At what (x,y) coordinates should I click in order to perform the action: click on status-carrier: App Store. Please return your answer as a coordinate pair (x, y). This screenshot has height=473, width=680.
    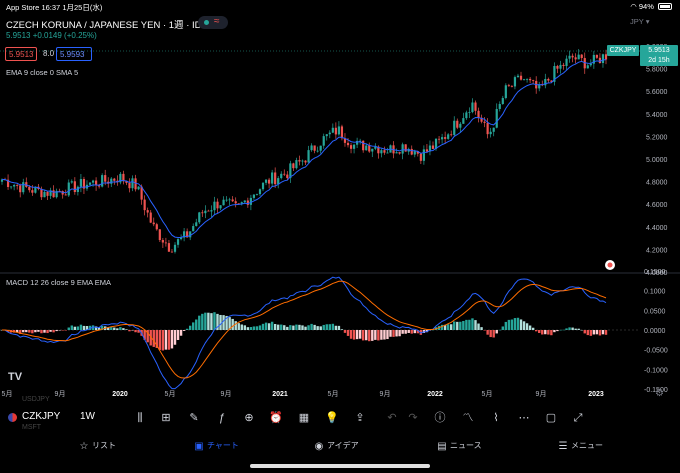
    Looking at the image, I should click on (23, 7).